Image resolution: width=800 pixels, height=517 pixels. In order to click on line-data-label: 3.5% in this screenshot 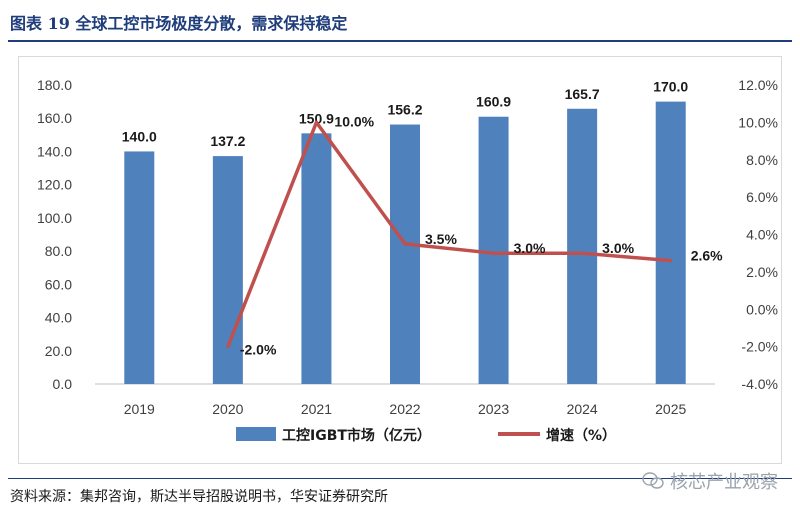, I will do `click(441, 239)`.